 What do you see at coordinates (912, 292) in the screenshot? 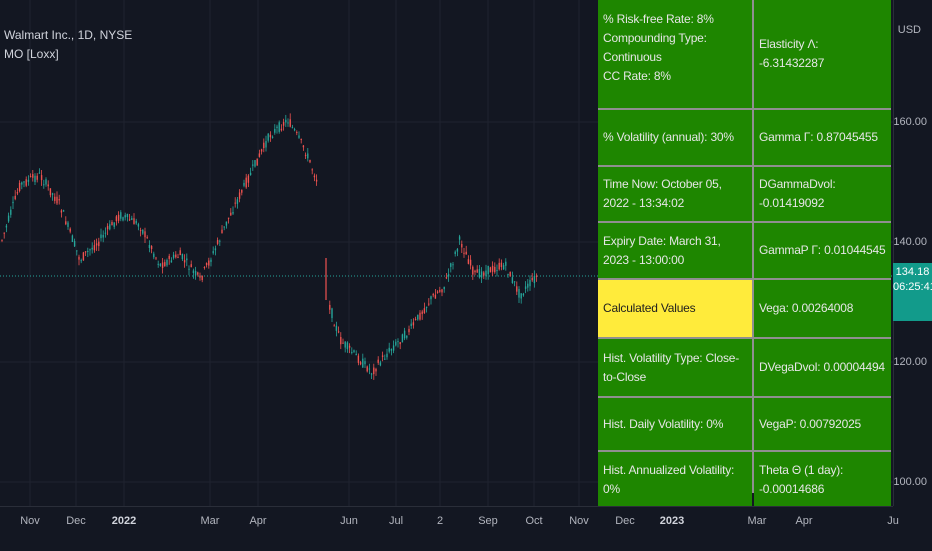
I see `current-price-tag: 134.18 06:25:41` at bounding box center [912, 292].